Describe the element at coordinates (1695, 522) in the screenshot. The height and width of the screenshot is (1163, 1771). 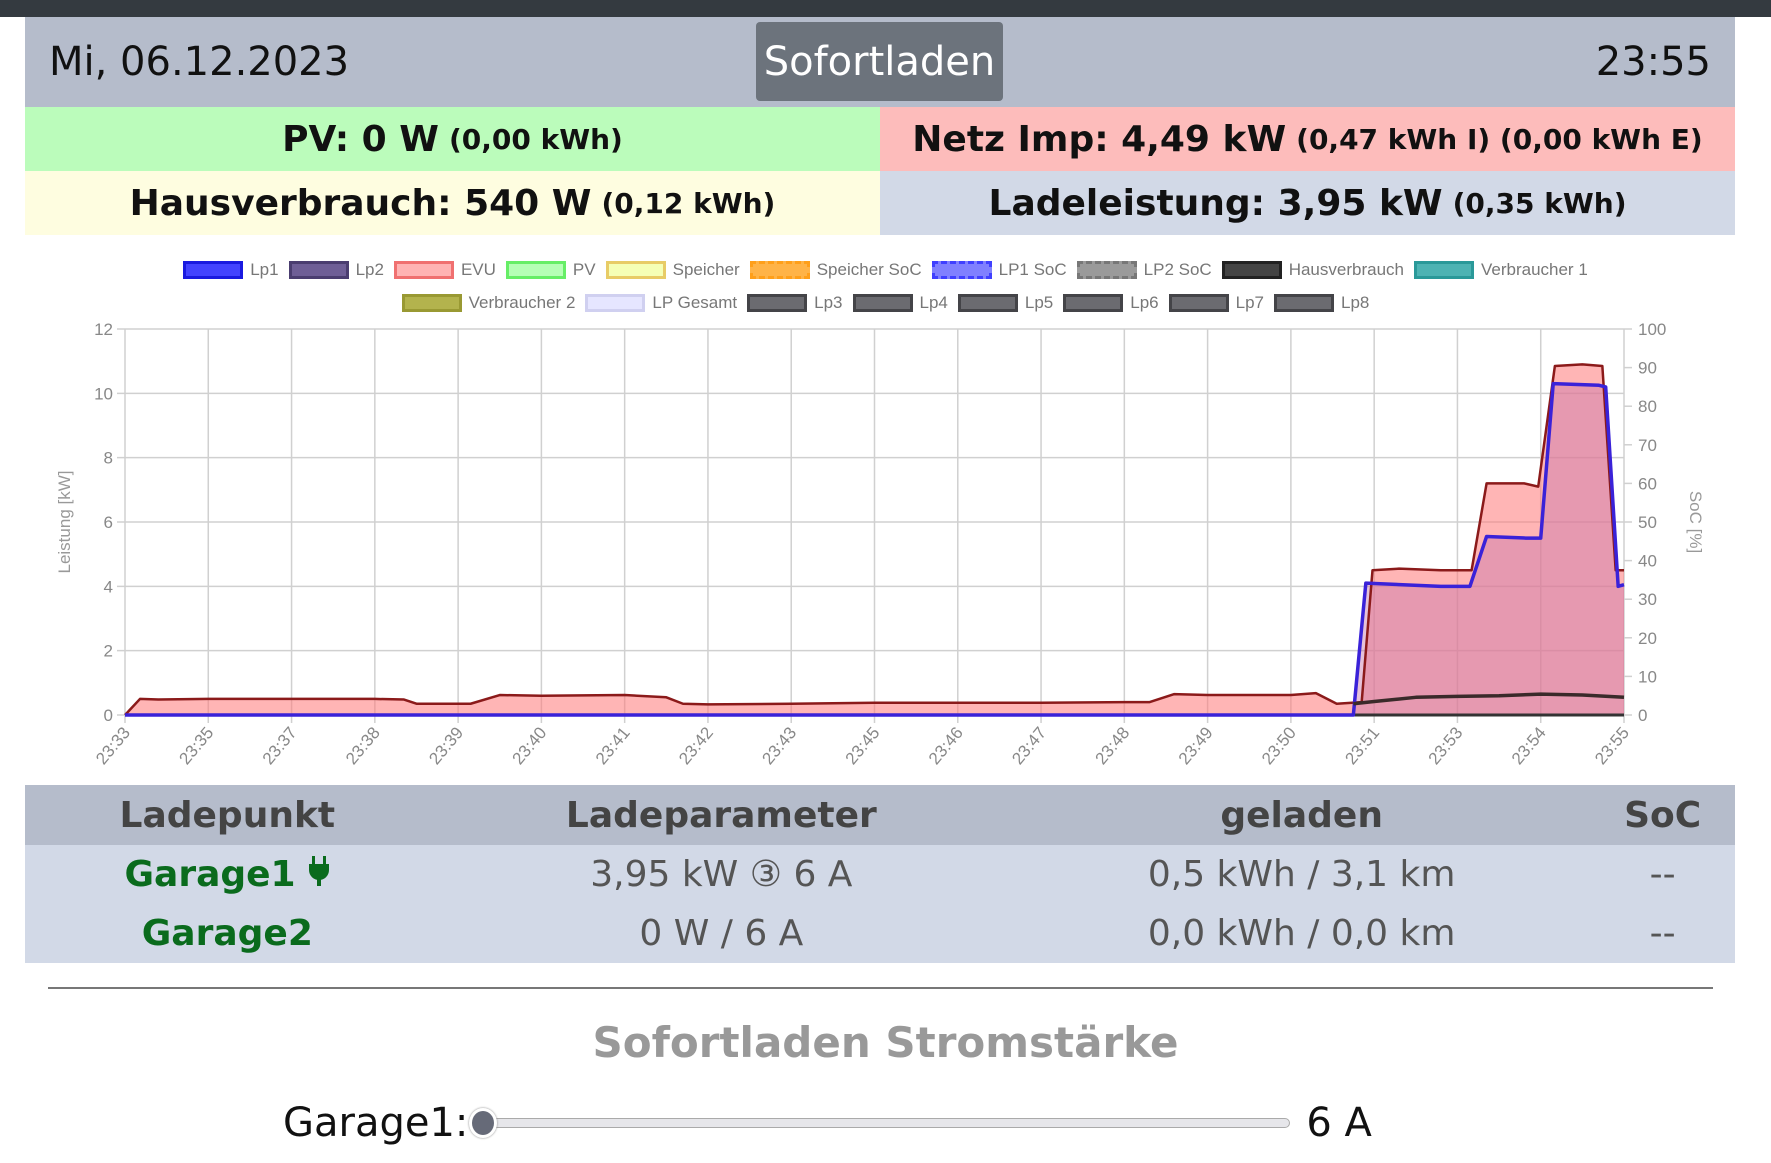
I see `y2-axis-label: SoC [%]` at that location.